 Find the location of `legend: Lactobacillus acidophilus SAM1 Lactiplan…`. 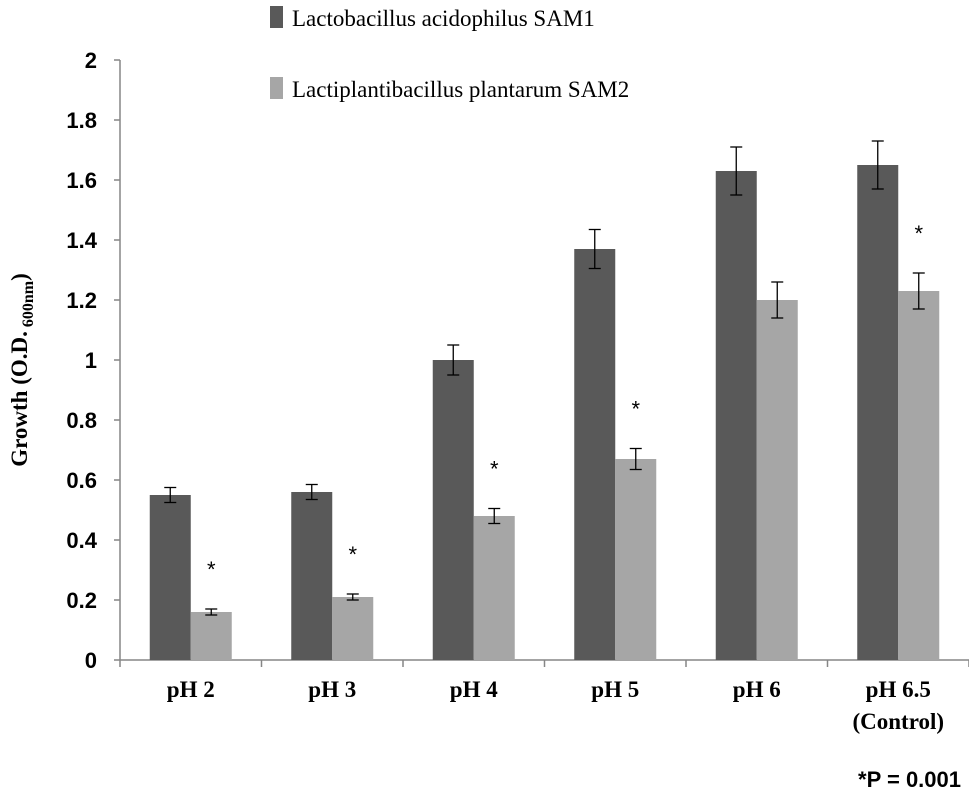

legend: Lactobacillus acidophilus SAM1 Lactiplan… is located at coordinates (449, 54).